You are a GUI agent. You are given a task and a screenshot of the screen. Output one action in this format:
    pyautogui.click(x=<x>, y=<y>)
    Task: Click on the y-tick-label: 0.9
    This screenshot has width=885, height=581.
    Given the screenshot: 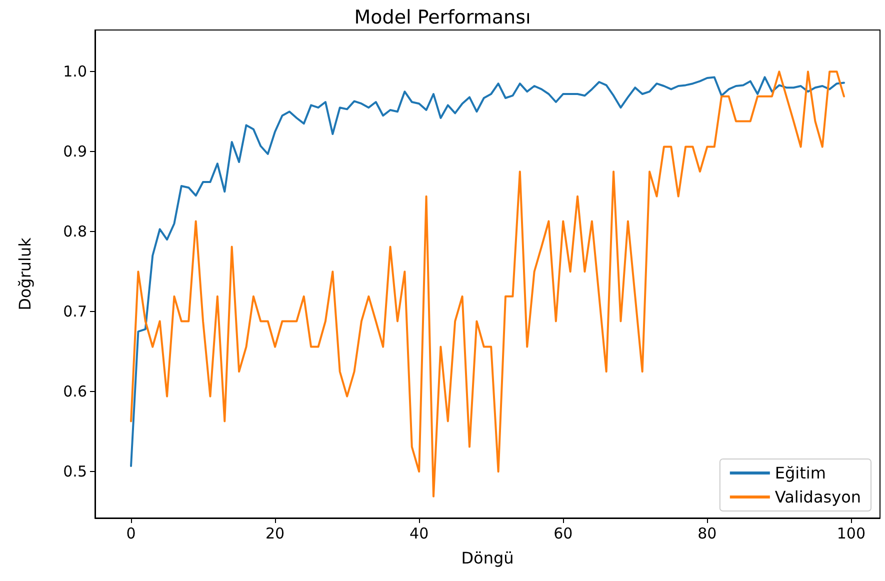 What is the action you would take?
    pyautogui.click(x=75, y=151)
    